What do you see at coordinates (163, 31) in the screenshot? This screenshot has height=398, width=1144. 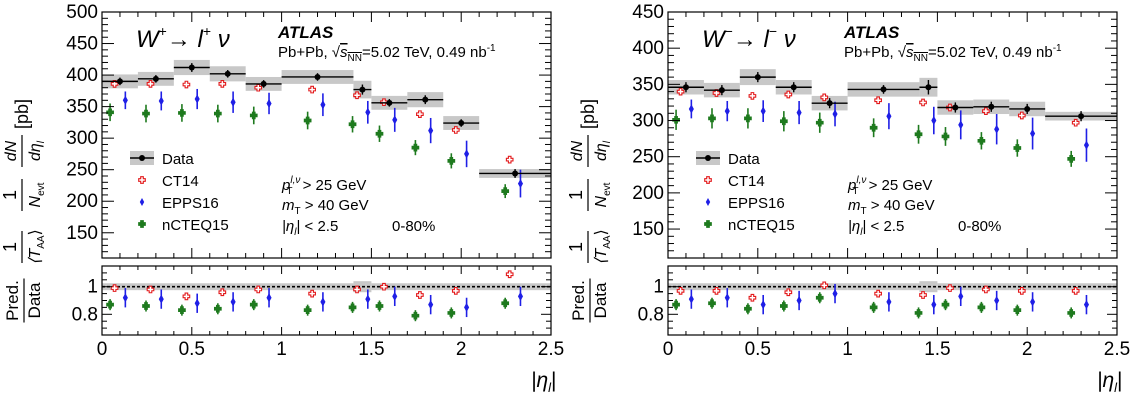 I see `process-w-charge: +` at bounding box center [163, 31].